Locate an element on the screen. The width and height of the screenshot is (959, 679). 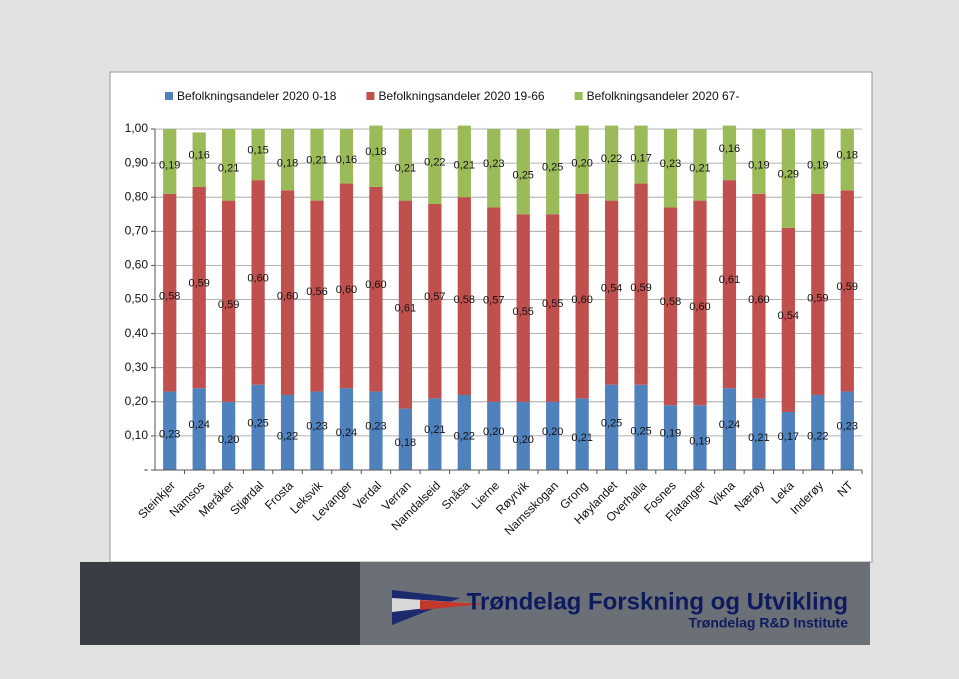
data-label: 0,22 is located at coordinates (611, 159).